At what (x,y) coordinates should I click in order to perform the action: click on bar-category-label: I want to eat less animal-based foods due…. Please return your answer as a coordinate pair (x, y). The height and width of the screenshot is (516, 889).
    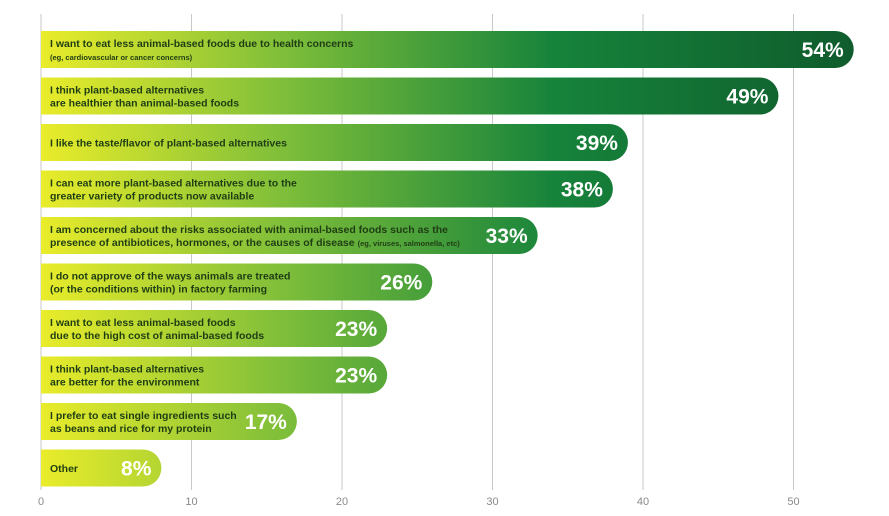
    Looking at the image, I should click on (157, 329).